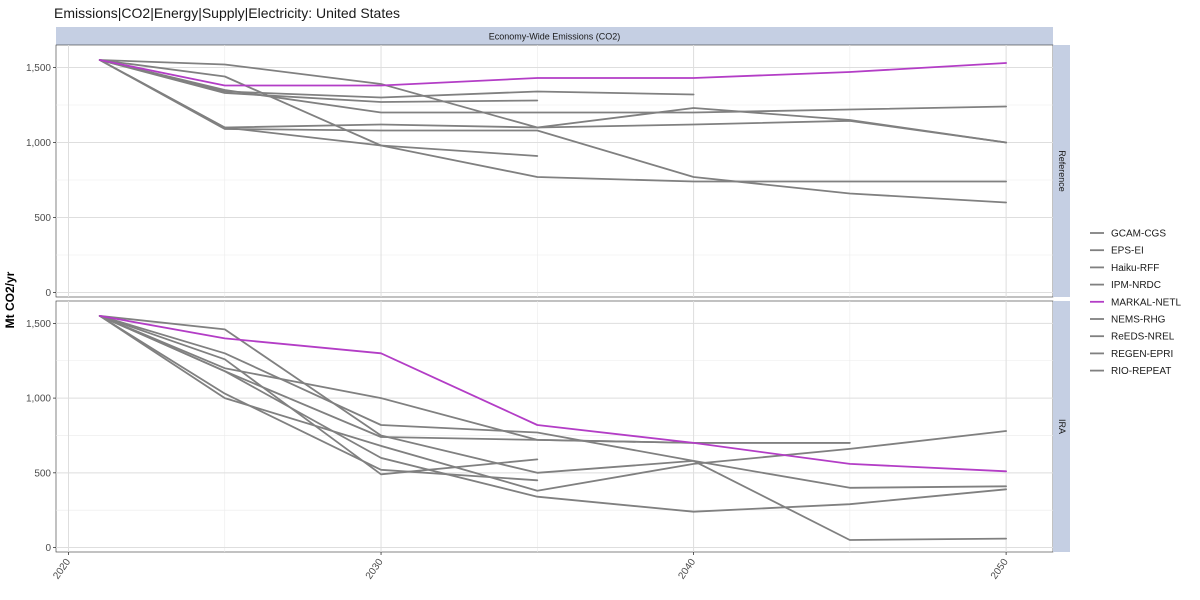  I want to click on legend-label-regen-epri: REGEN-EPRI, so click(1142, 354).